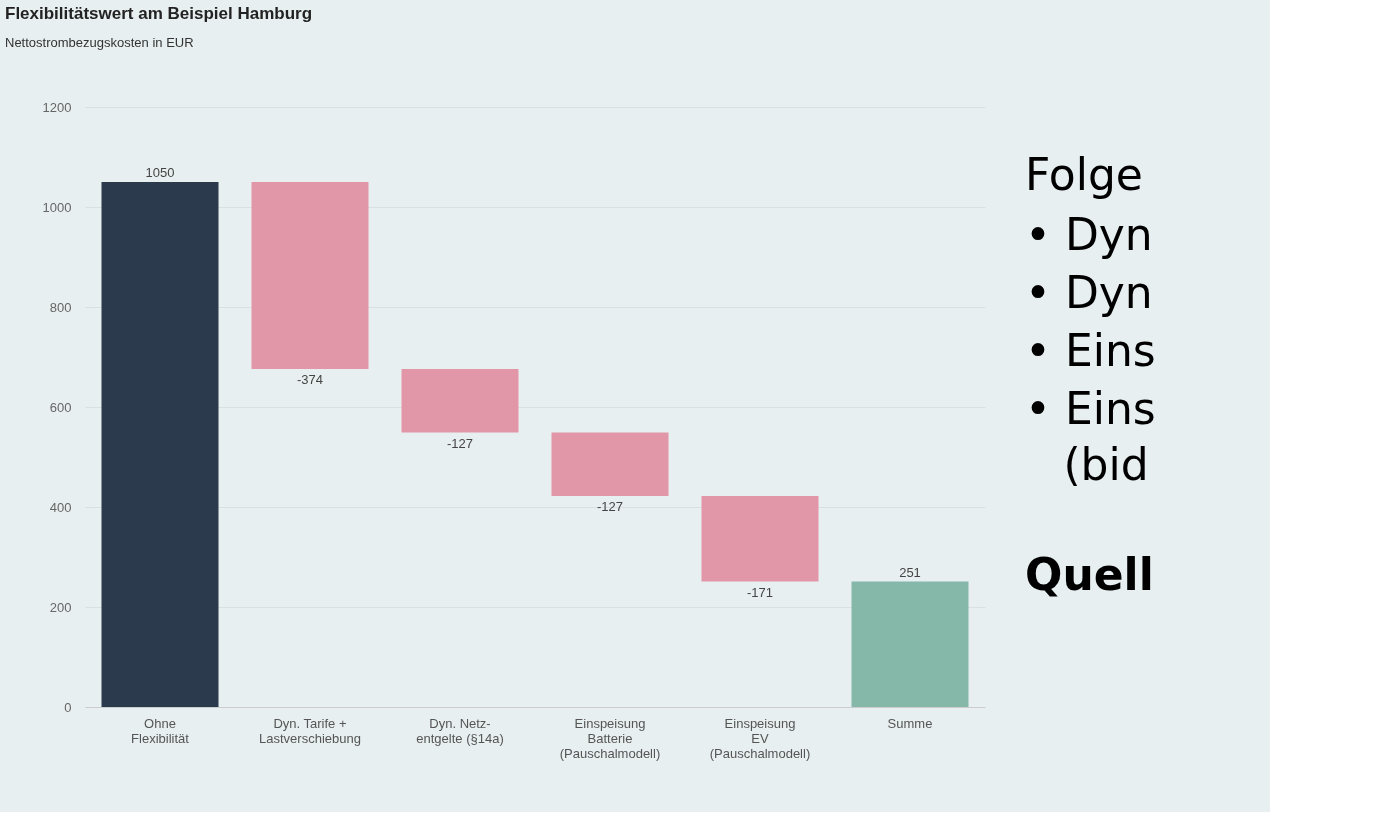 The height and width of the screenshot is (834, 1389). Describe the element at coordinates (1084, 174) in the screenshot. I see `text: Folge` at that location.